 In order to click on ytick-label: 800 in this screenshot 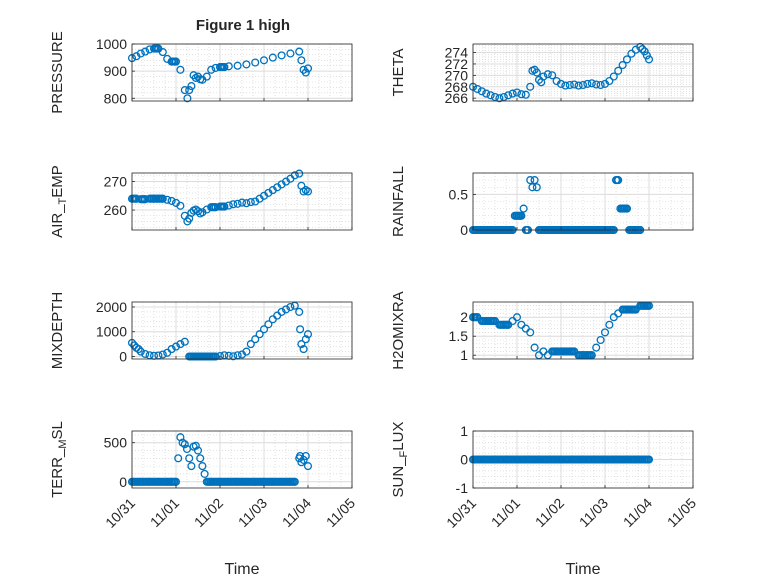, I will do `click(116, 98)`.